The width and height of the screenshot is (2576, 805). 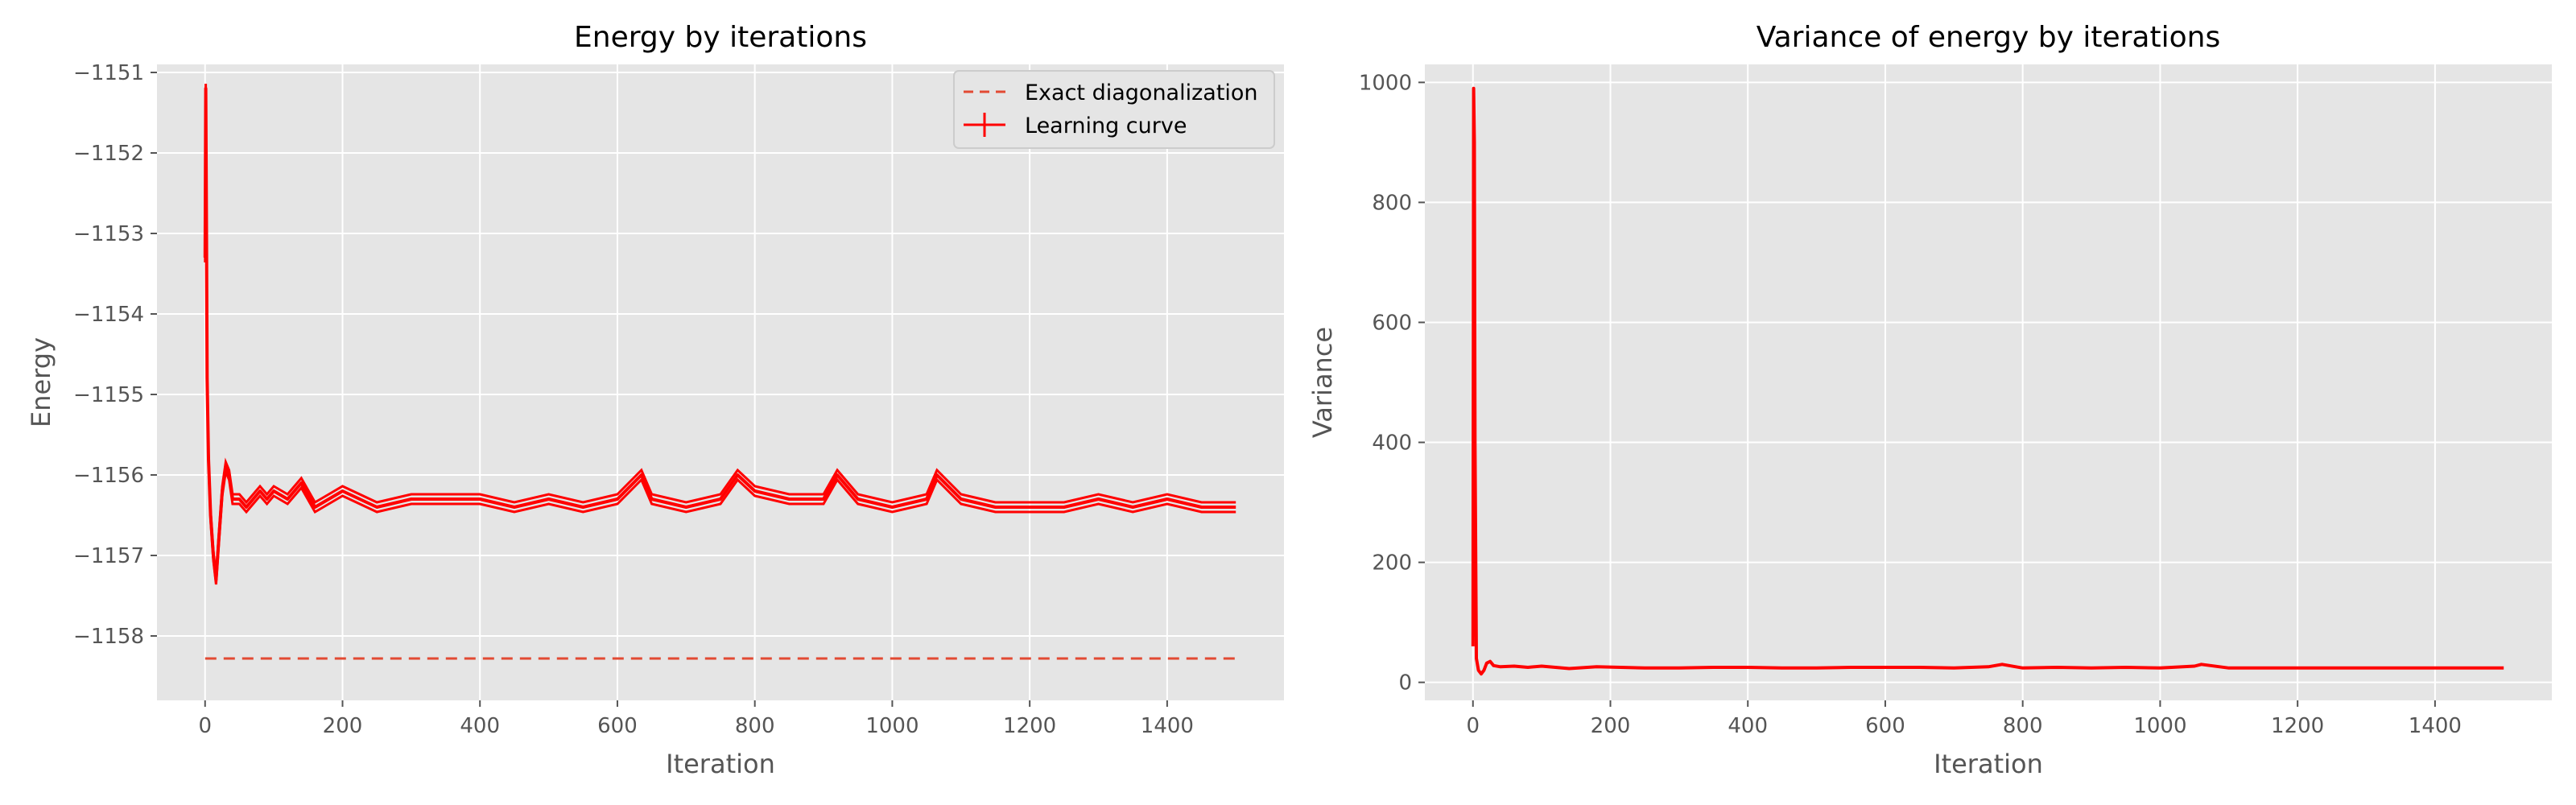 What do you see at coordinates (1392, 323) in the screenshot?
I see `y-tick-label: 600` at bounding box center [1392, 323].